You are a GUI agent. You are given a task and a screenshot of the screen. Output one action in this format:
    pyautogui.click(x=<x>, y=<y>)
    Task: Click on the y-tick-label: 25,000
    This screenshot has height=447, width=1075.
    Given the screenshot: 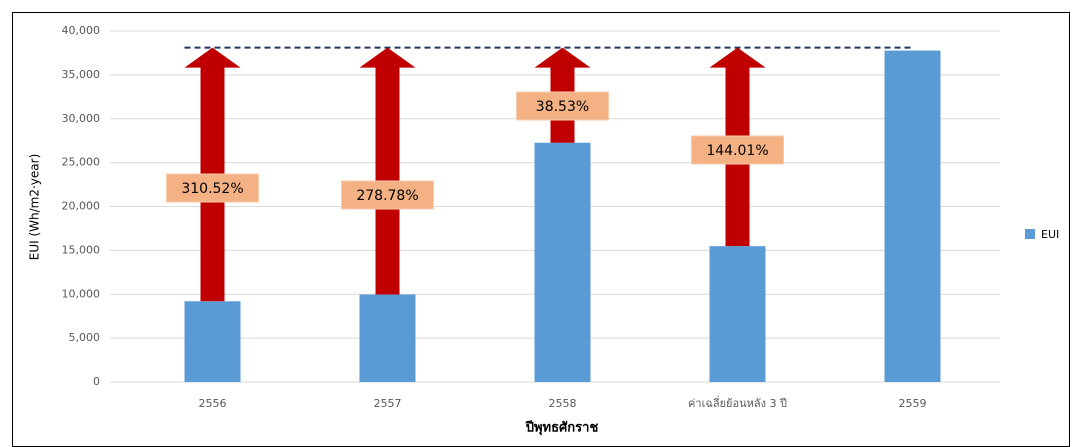 What is the action you would take?
    pyautogui.click(x=81, y=162)
    